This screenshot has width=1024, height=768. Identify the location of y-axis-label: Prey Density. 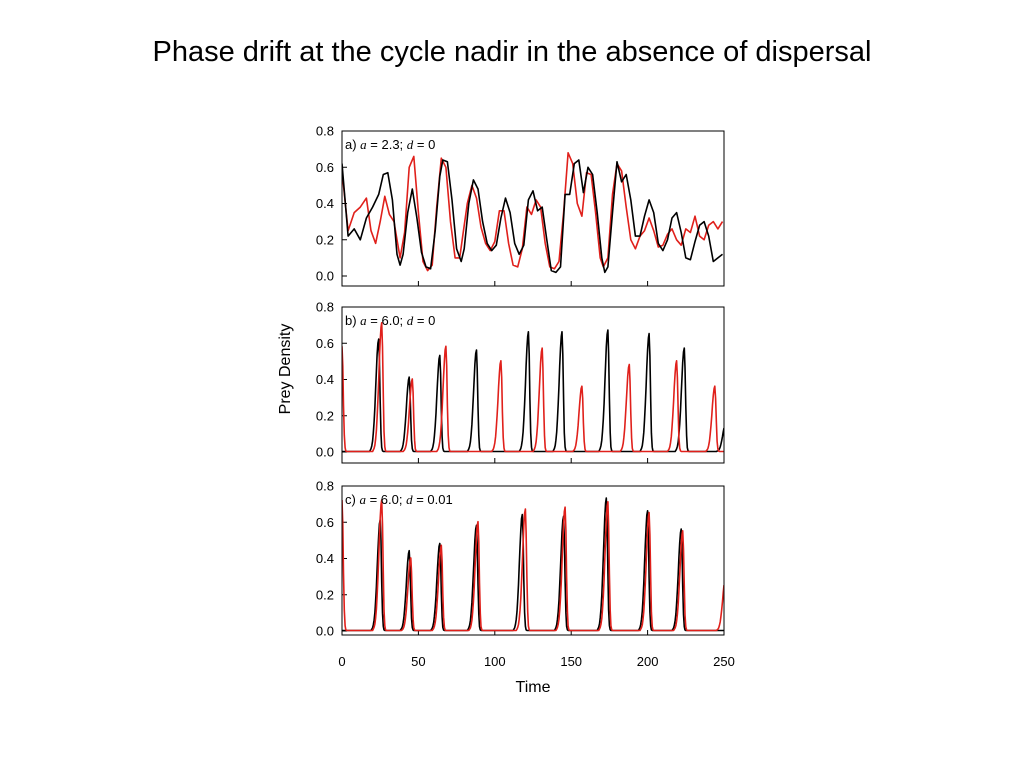
(285, 369).